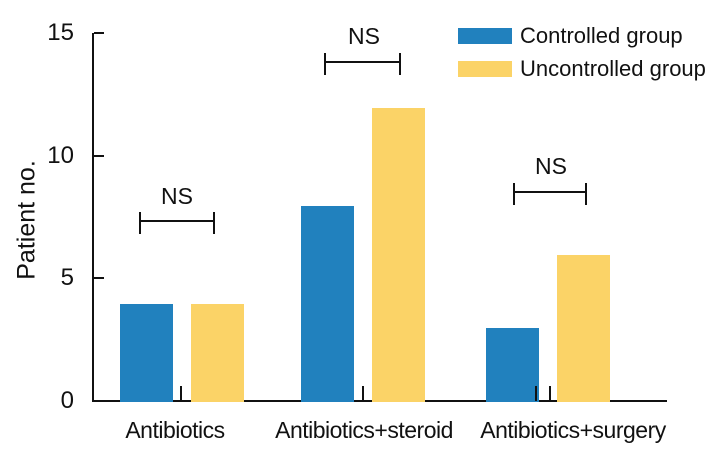  I want to click on y-tick-label: 15, so click(60, 33).